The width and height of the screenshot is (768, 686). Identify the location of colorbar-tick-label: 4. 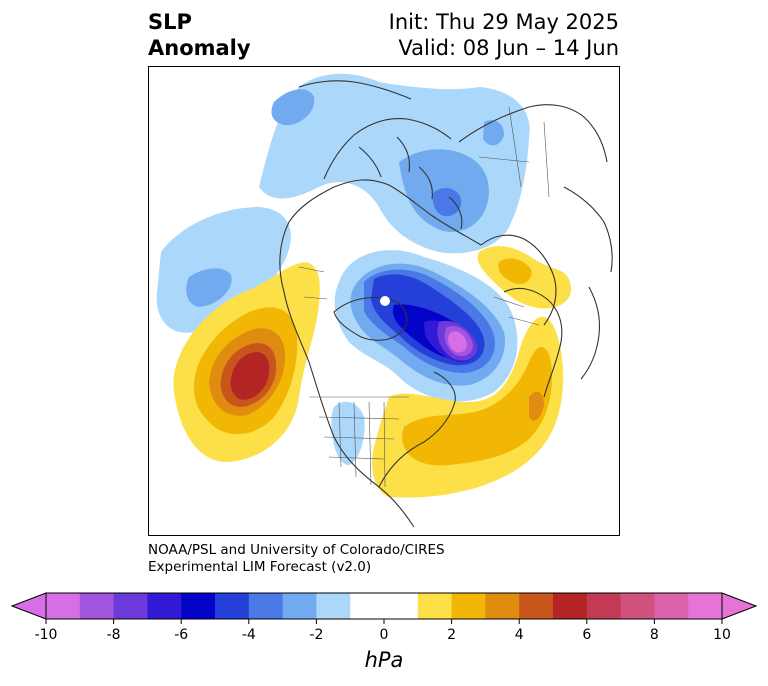
(519, 635).